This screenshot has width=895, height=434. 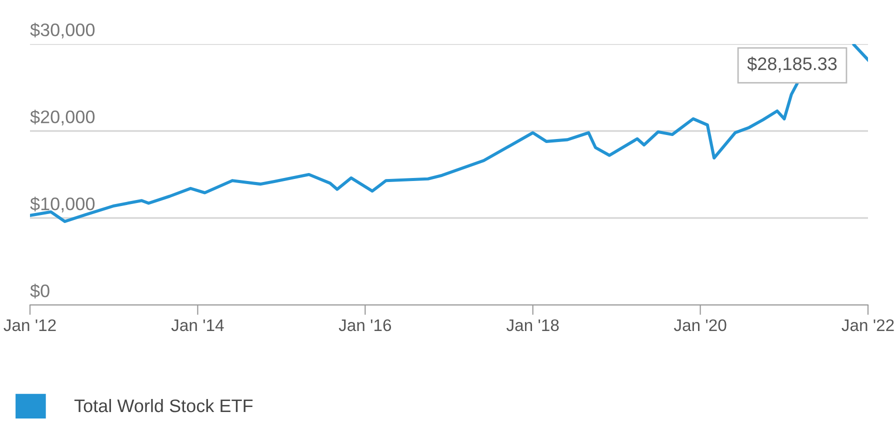 I want to click on y-tick-label: $30,000, so click(x=62, y=30).